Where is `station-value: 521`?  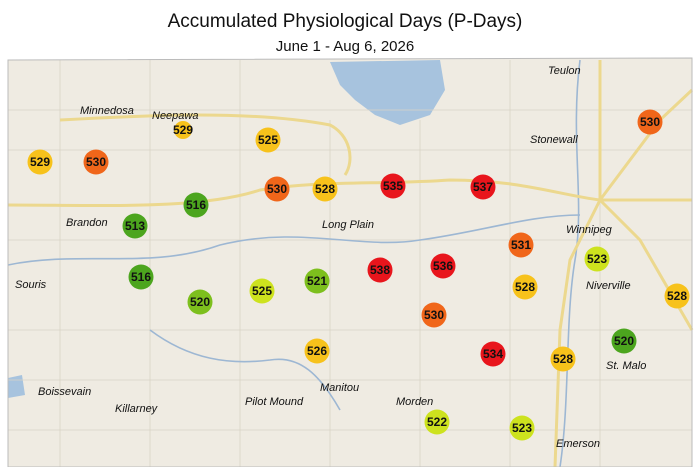
station-value: 521 is located at coordinates (317, 281).